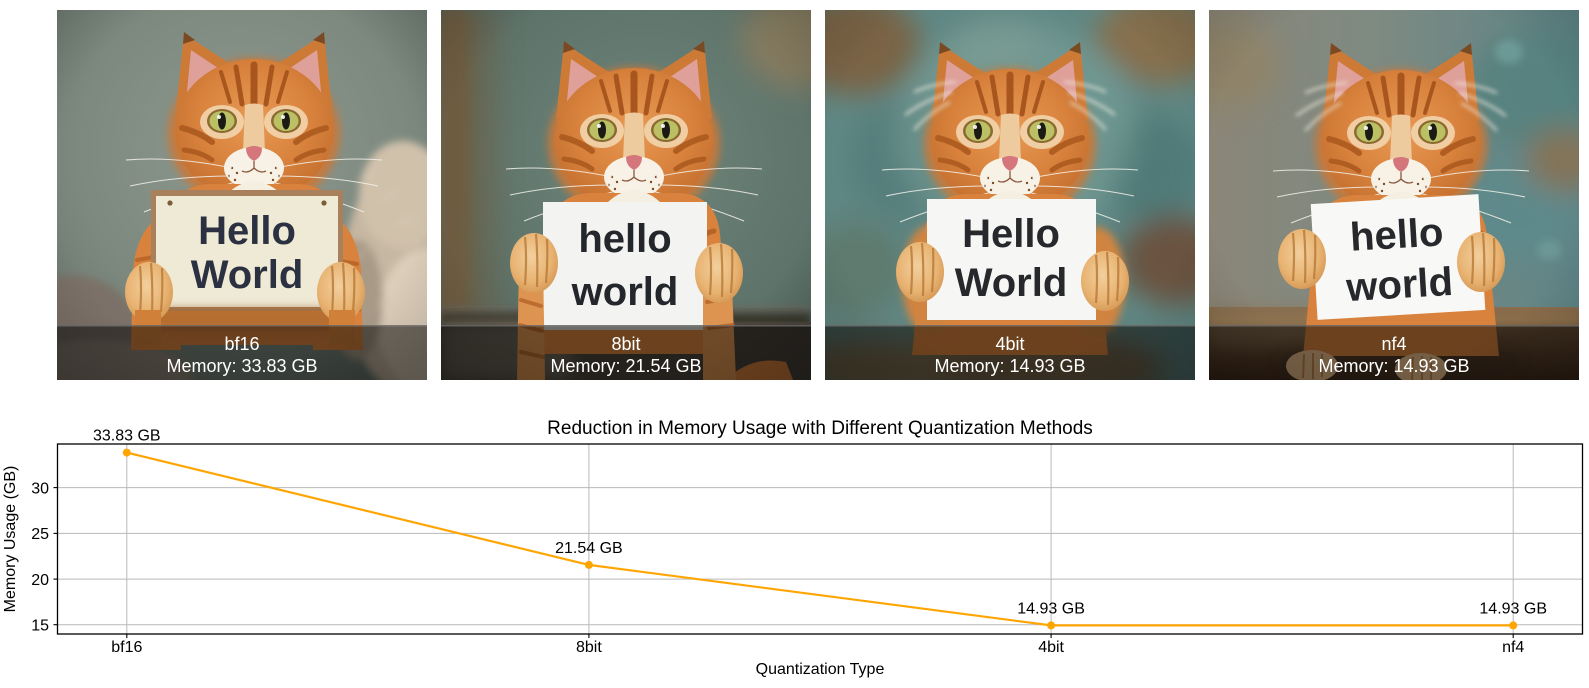  Describe the element at coordinates (589, 548) in the screenshot. I see `svg-text: 21.54 GB` at that location.